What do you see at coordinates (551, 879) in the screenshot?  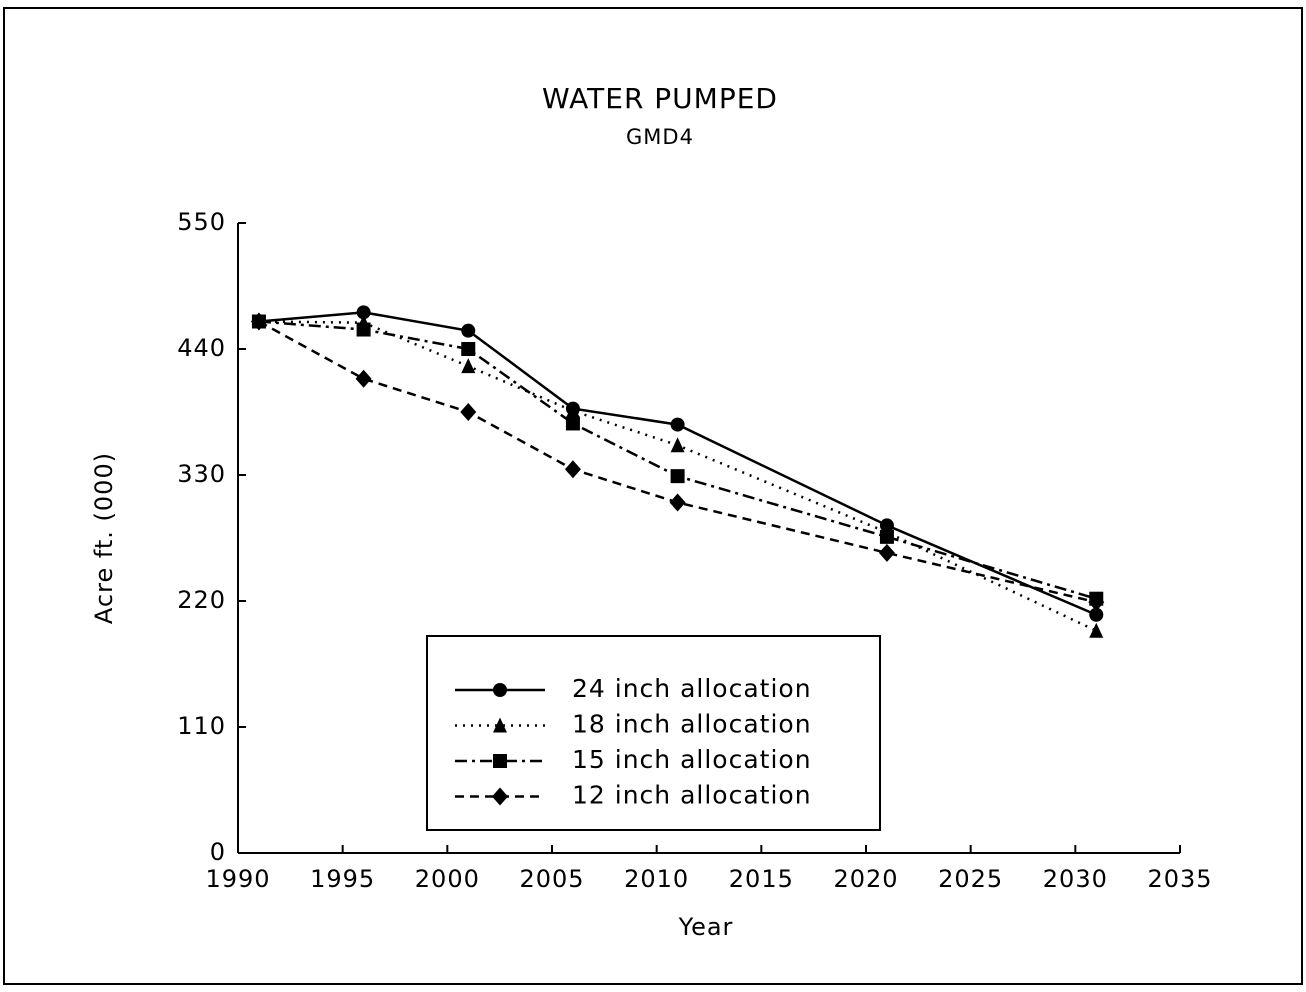 I see `x-tick-label: 2005` at bounding box center [551, 879].